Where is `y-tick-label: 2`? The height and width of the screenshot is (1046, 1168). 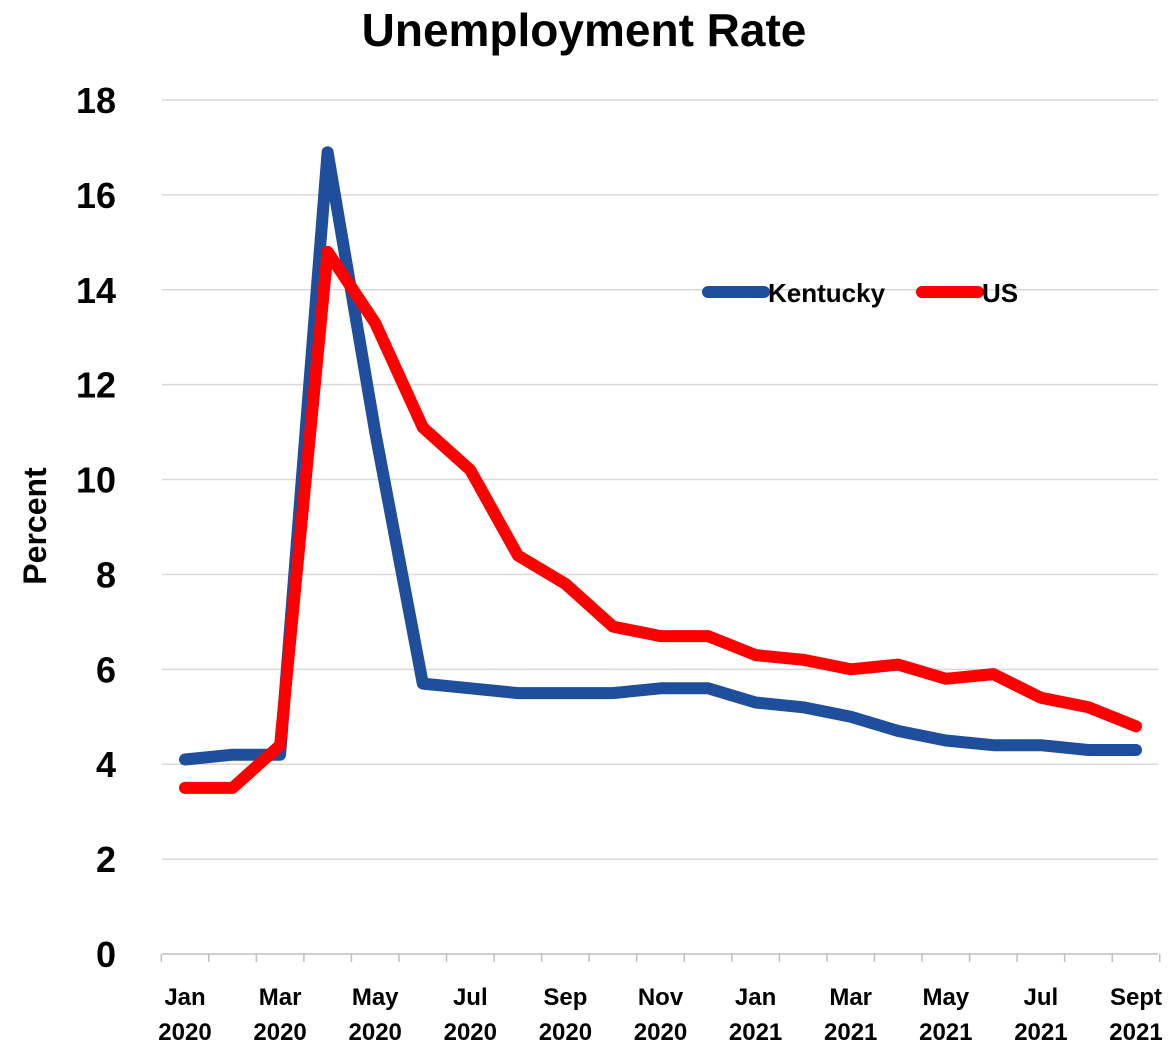
y-tick-label: 2 is located at coordinates (106, 859).